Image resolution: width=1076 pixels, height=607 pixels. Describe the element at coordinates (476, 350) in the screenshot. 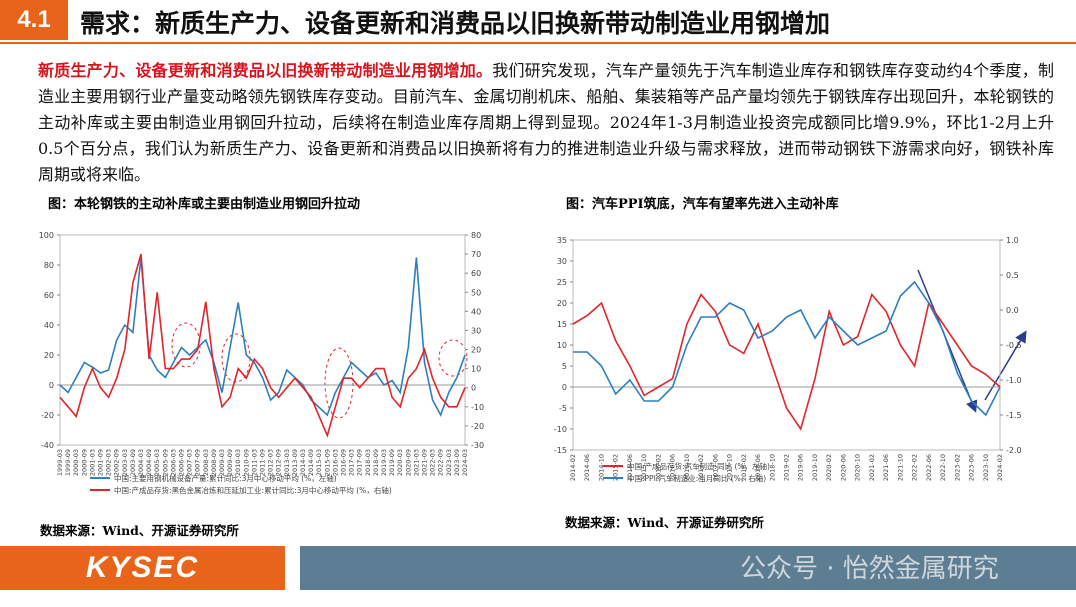

I see `y2-tick-label: 20` at that location.